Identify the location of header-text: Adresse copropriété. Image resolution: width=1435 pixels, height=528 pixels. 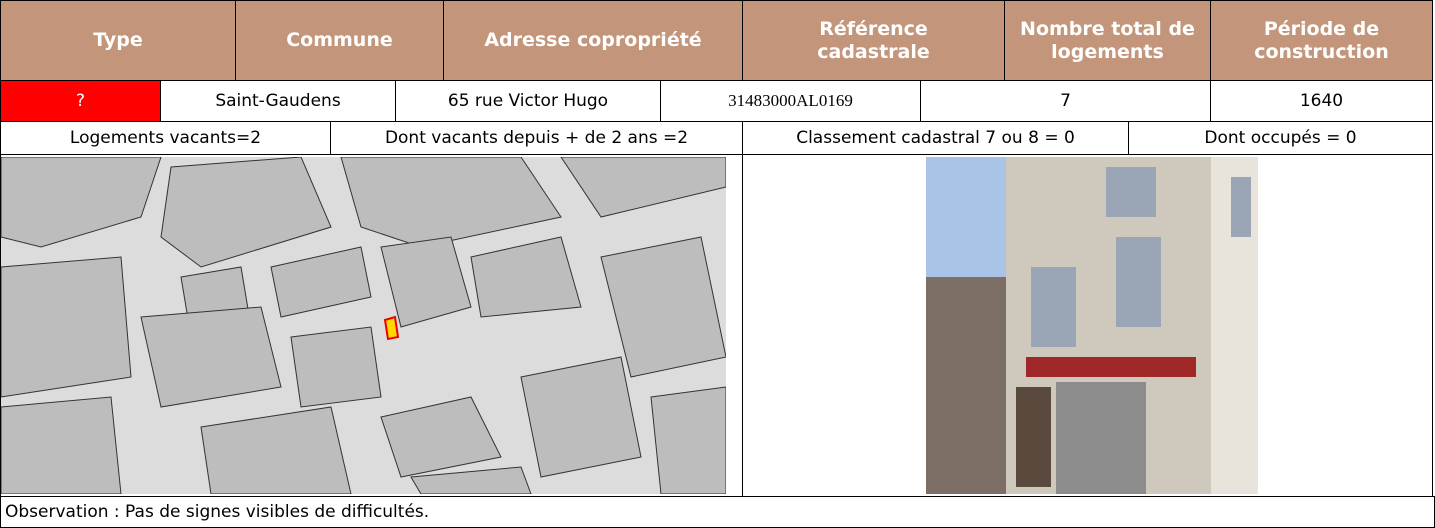
(593, 40).